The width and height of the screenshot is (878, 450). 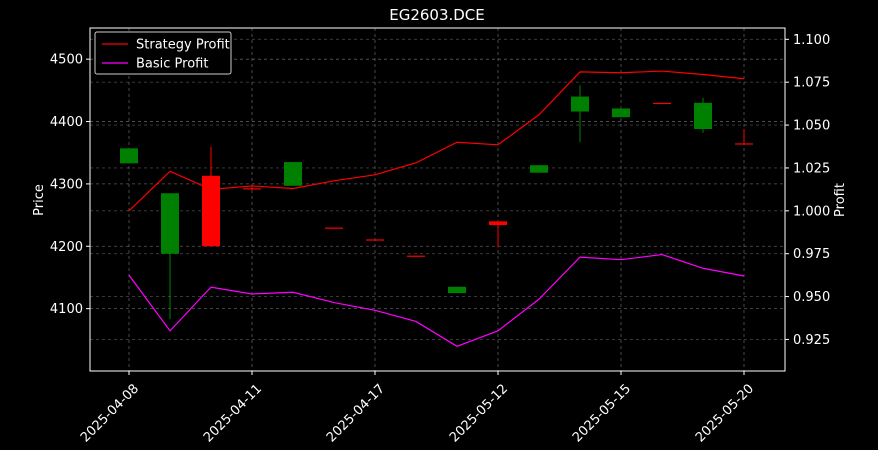 What do you see at coordinates (66, 122) in the screenshot?
I see `y-left-tick-label: 4400` at bounding box center [66, 122].